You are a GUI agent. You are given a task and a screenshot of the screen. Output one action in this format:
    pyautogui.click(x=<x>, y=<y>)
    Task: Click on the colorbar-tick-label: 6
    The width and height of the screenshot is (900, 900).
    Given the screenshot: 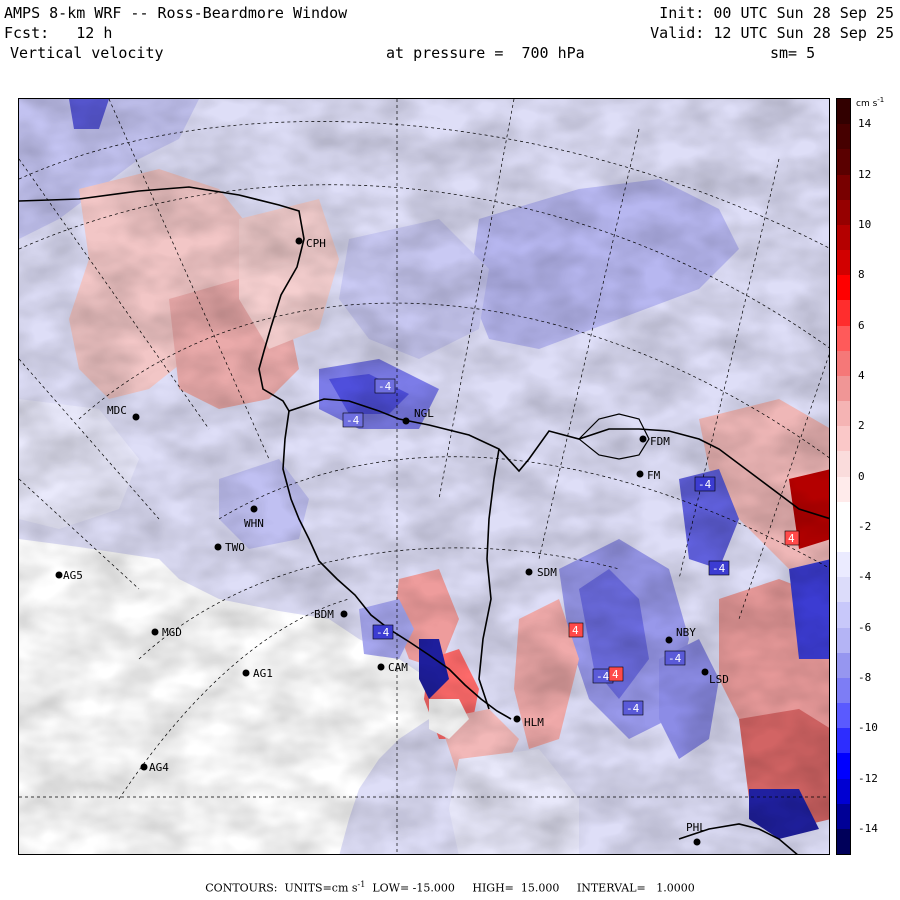 What is the action you would take?
    pyautogui.click(x=861, y=325)
    